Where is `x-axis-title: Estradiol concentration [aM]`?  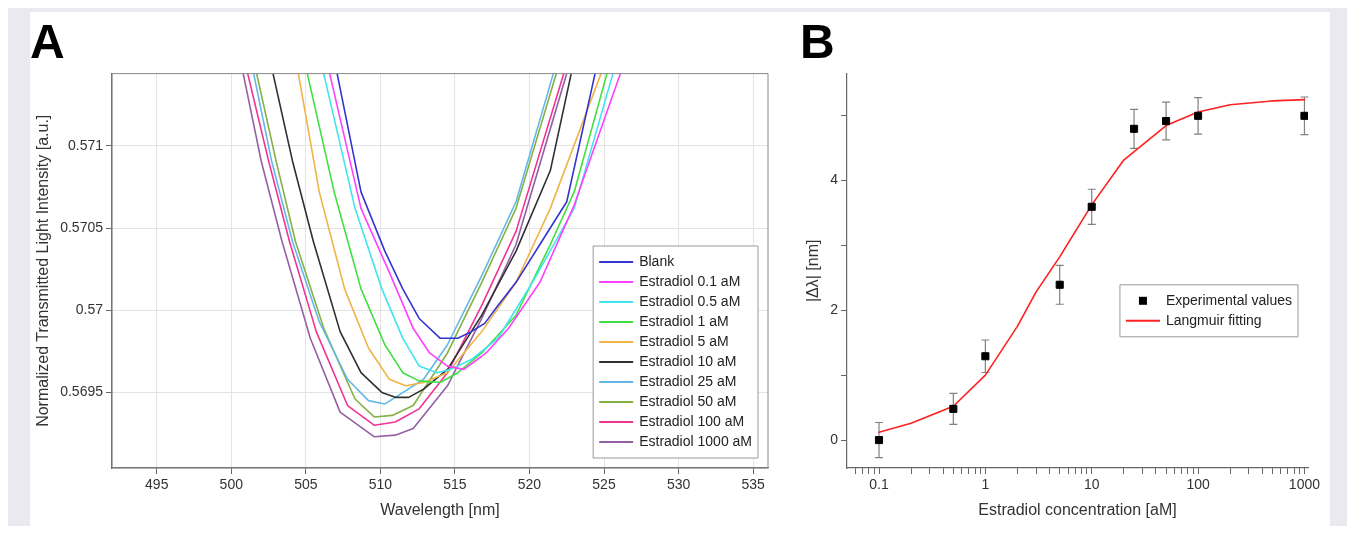
x-axis-title: Estradiol concentration [aM] is located at coordinates (1077, 509).